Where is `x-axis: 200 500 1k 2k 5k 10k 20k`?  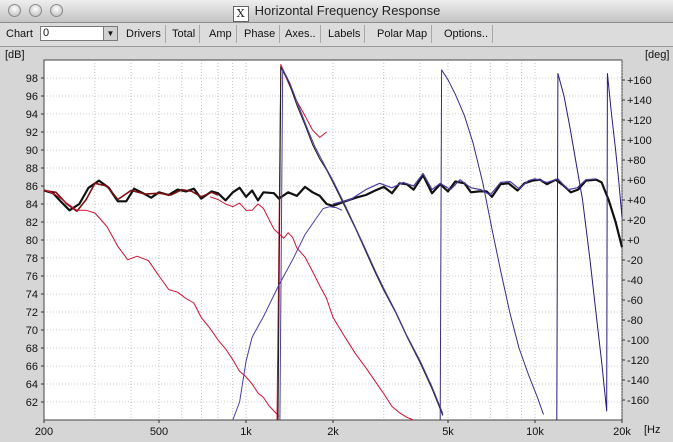
x-axis: 200 500 1k 2k 5k 10k 20k is located at coordinates (333, 429).